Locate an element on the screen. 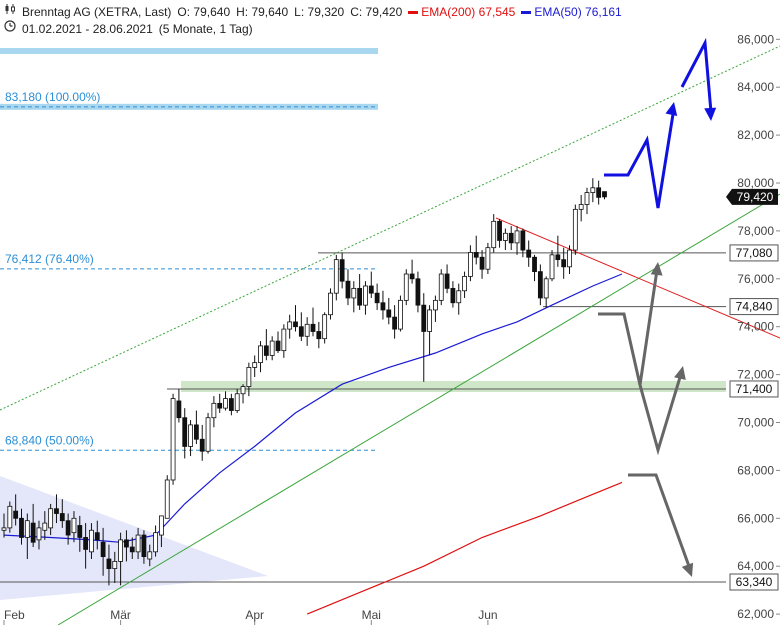  ema50-swatch is located at coordinates (526, 12).